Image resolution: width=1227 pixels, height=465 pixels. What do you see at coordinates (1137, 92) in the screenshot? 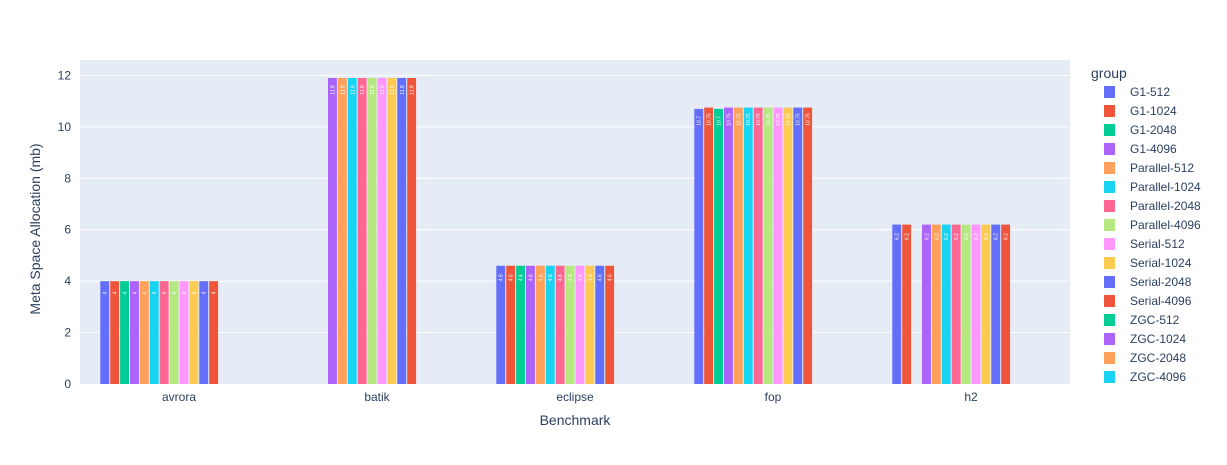
I see `legend-item: G1-512` at bounding box center [1137, 92].